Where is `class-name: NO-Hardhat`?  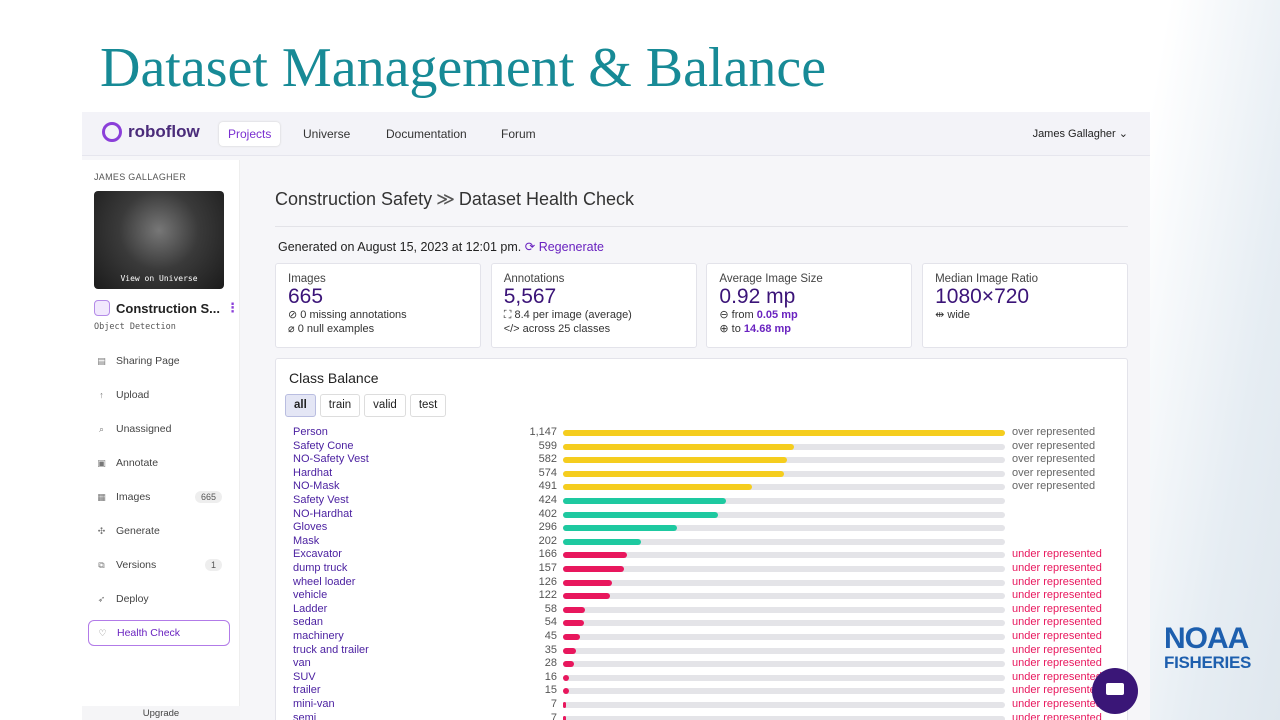 class-name: NO-Hardhat is located at coordinates (323, 513).